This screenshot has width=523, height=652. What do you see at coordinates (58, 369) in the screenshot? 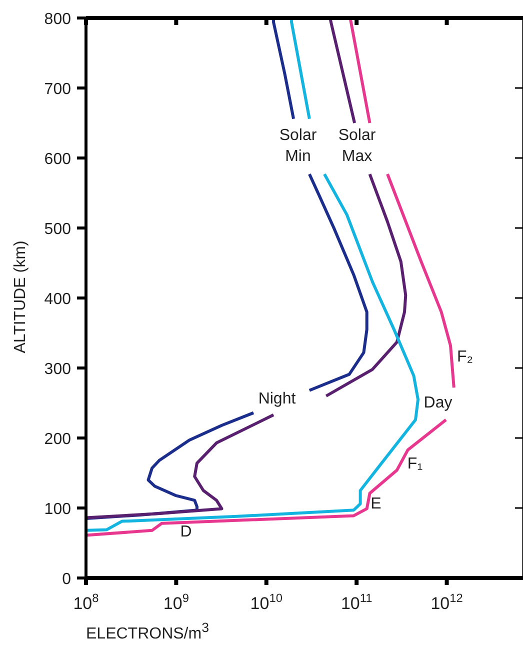
I see `y-tick-label: 300` at bounding box center [58, 369].